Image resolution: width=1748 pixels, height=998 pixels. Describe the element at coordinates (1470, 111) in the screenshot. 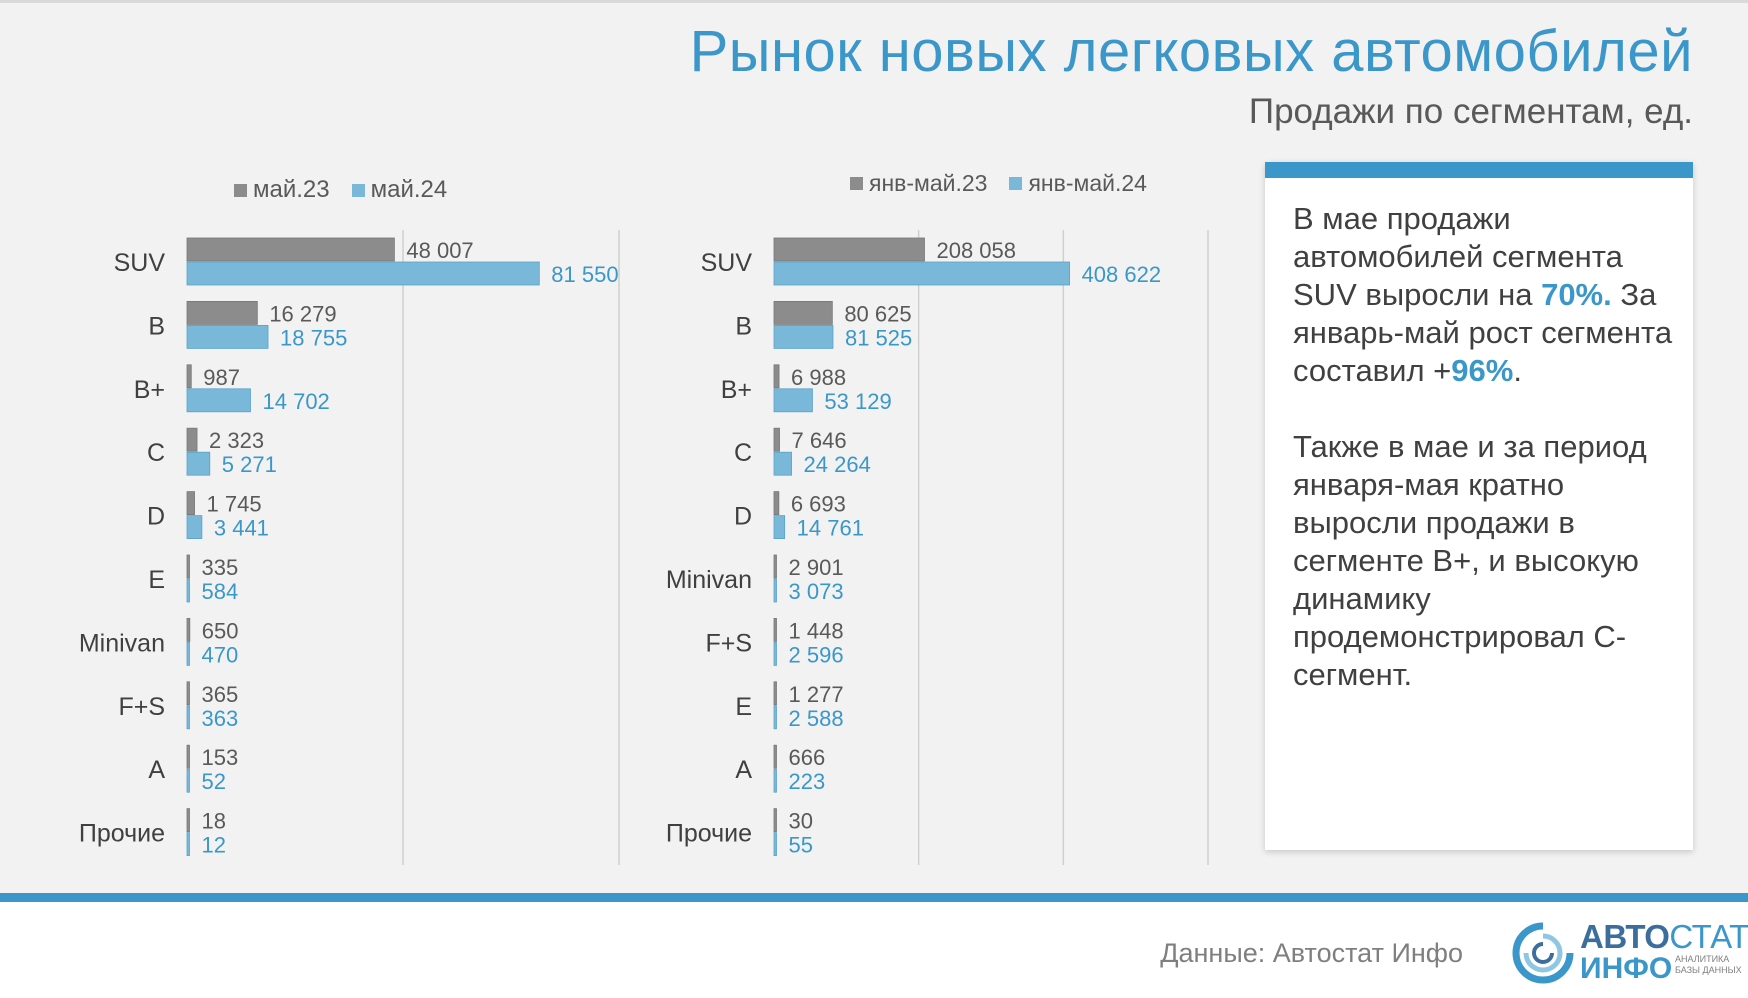

I see `page-subtitle: Продажи по сегментам, ед.` at that location.